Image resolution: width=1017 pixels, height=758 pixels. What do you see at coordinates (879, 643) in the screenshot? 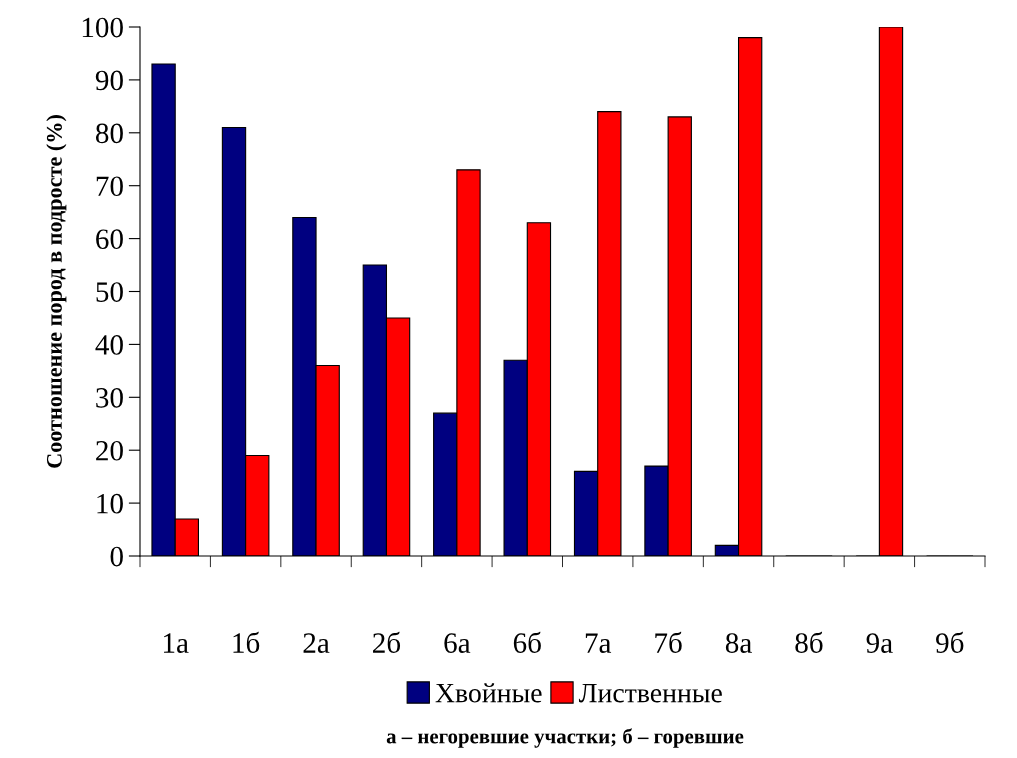
I see `x-tick-label: 9а` at bounding box center [879, 643].